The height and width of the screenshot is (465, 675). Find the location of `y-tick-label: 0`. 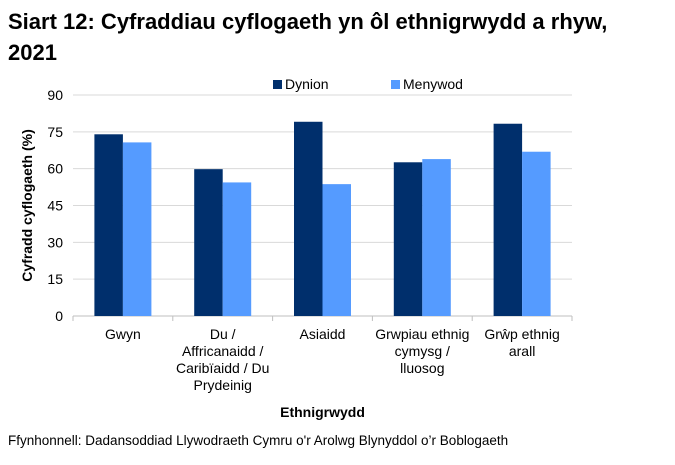

y-tick-label: 0 is located at coordinates (59, 316).